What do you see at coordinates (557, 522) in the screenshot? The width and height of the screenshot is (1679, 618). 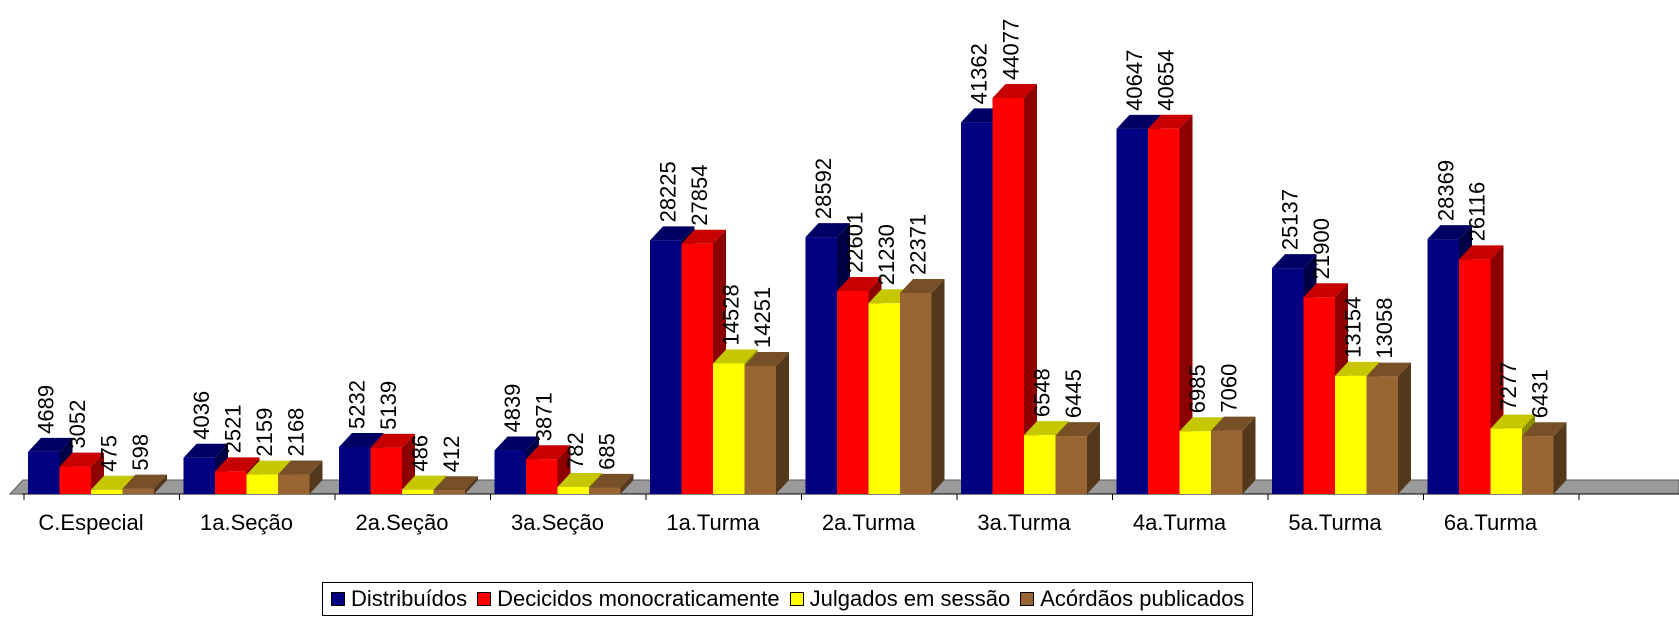 I see `x-tick-label: 3a.Seção` at bounding box center [557, 522].